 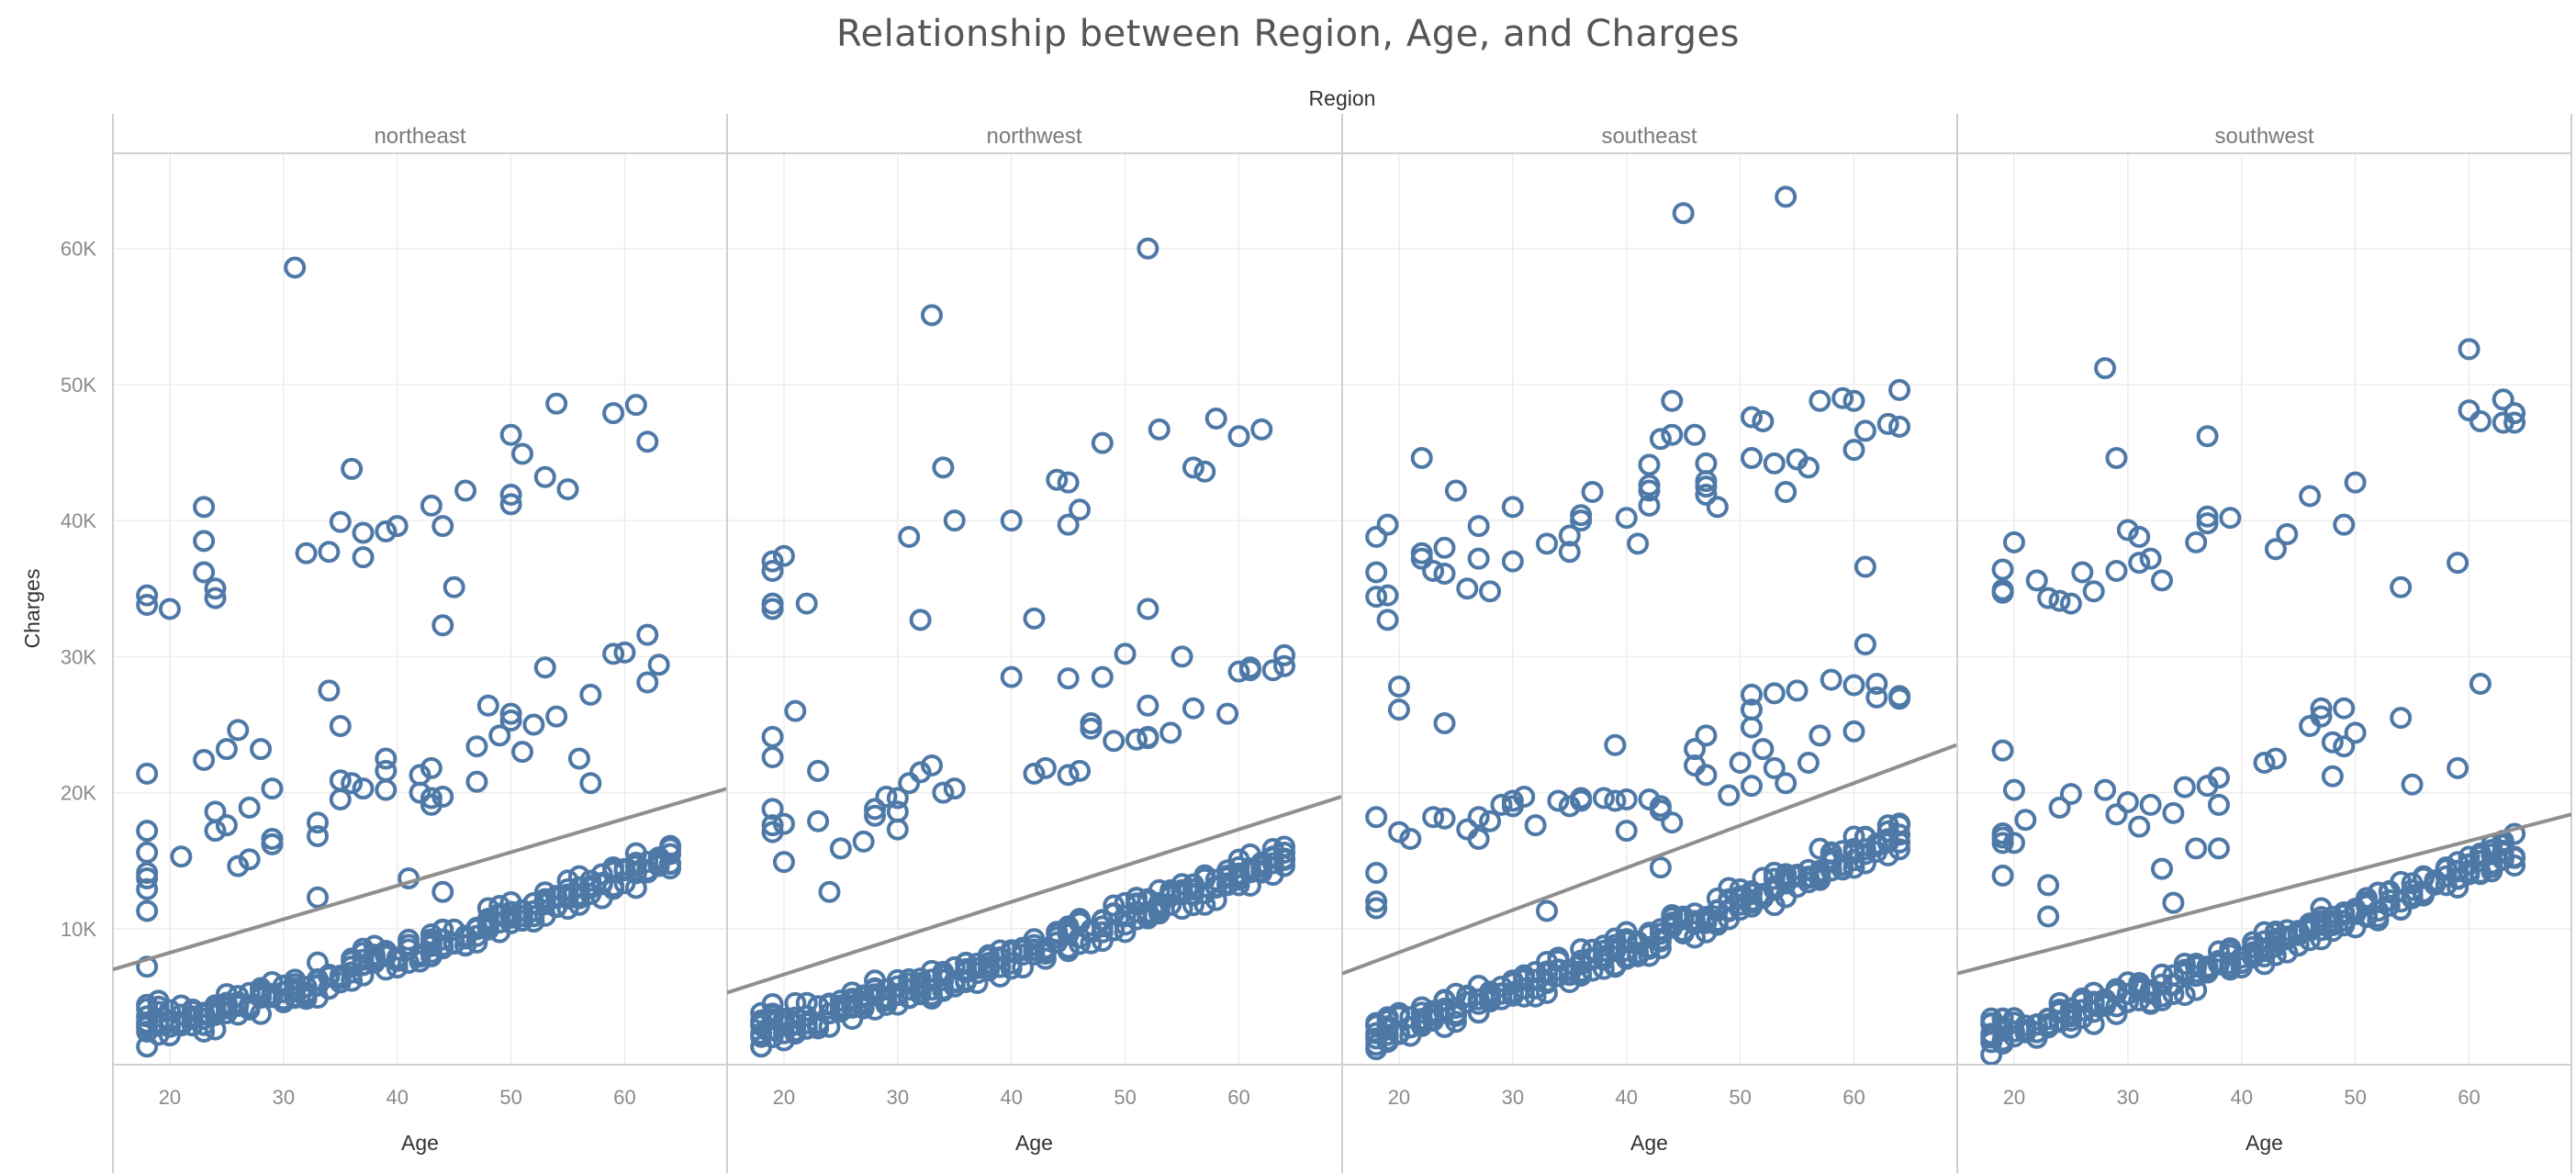 What do you see at coordinates (78, 520) in the screenshot?
I see `y-tick-label: 40K` at bounding box center [78, 520].